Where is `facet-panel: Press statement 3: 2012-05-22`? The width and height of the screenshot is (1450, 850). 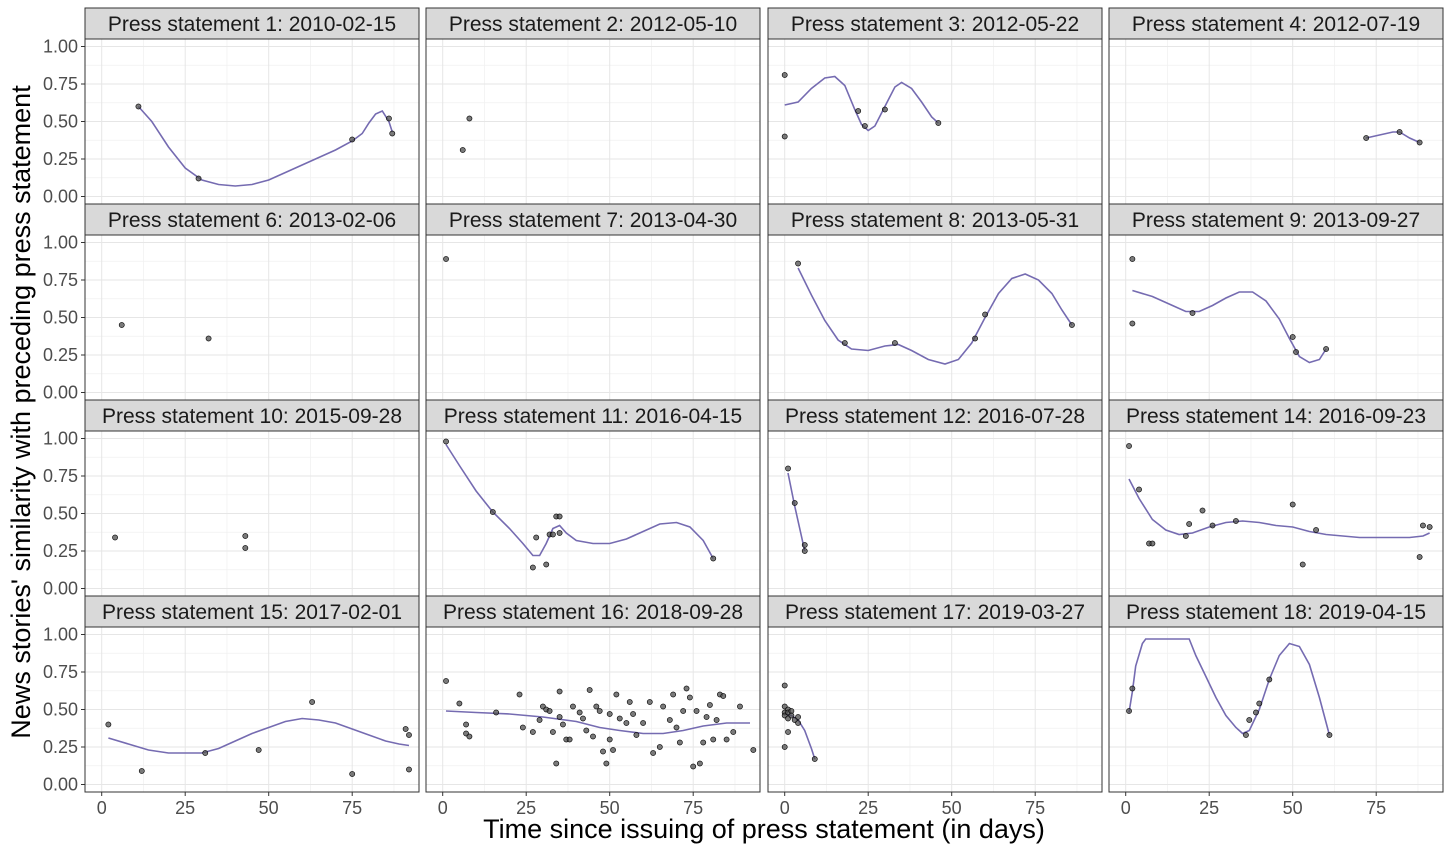 facet-panel: Press statement 3: 2012-05-22 is located at coordinates (935, 106).